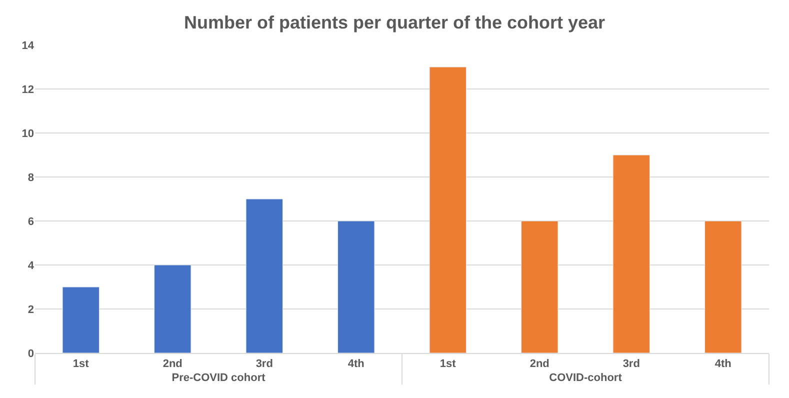  Describe the element at coordinates (31, 222) in the screenshot. I see `y-tick-label: 6` at that location.